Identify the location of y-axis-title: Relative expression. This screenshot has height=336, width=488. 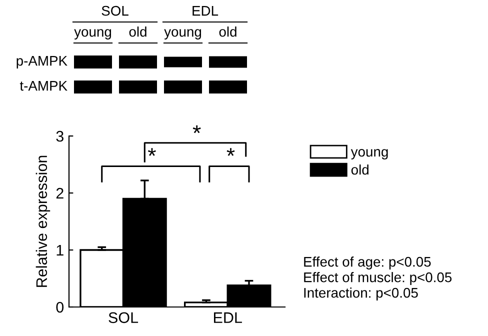
(43, 221).